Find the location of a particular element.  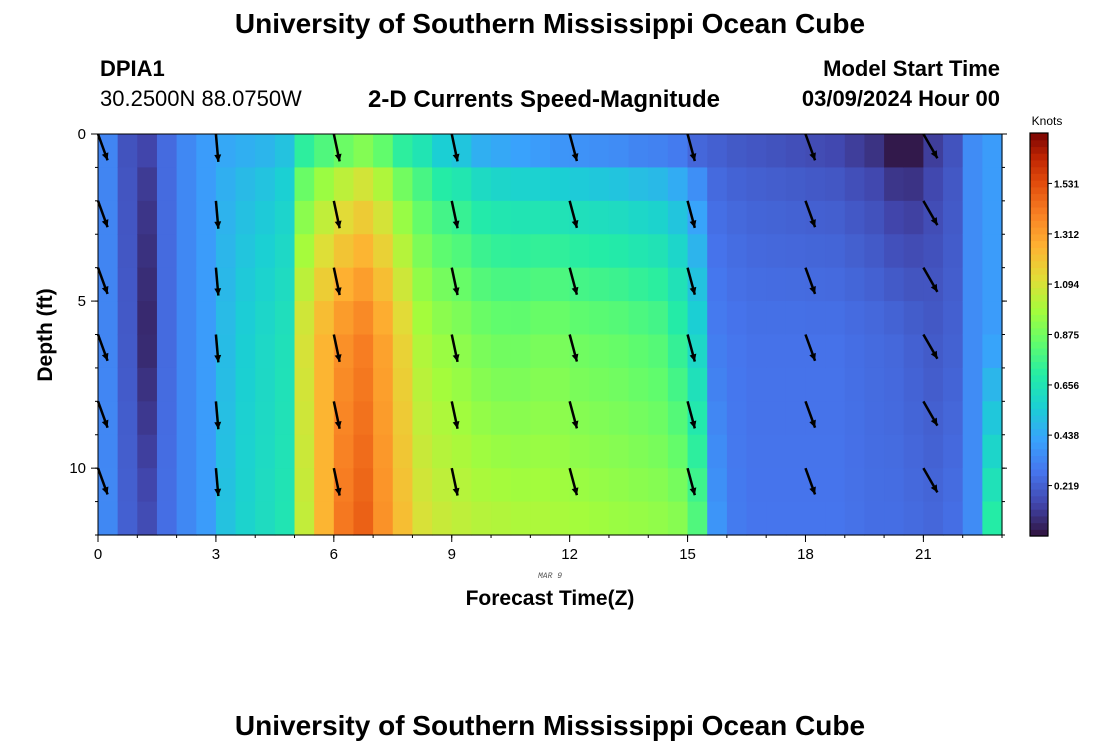

x-tick-label: 18 is located at coordinates (805, 554).